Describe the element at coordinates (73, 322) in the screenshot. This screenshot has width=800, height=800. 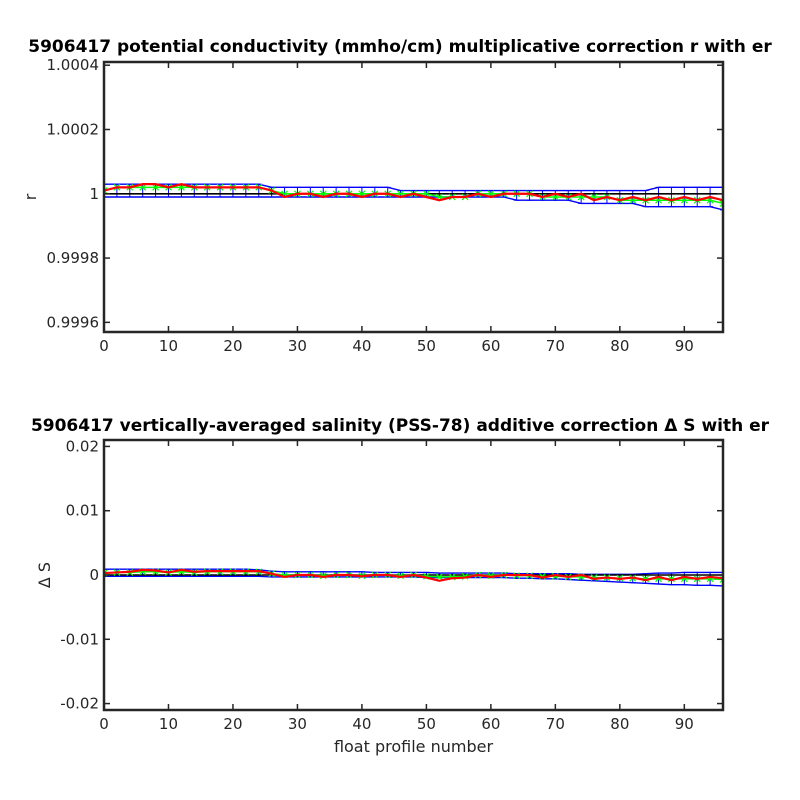
I see `y-tick-label: 0.9996` at that location.